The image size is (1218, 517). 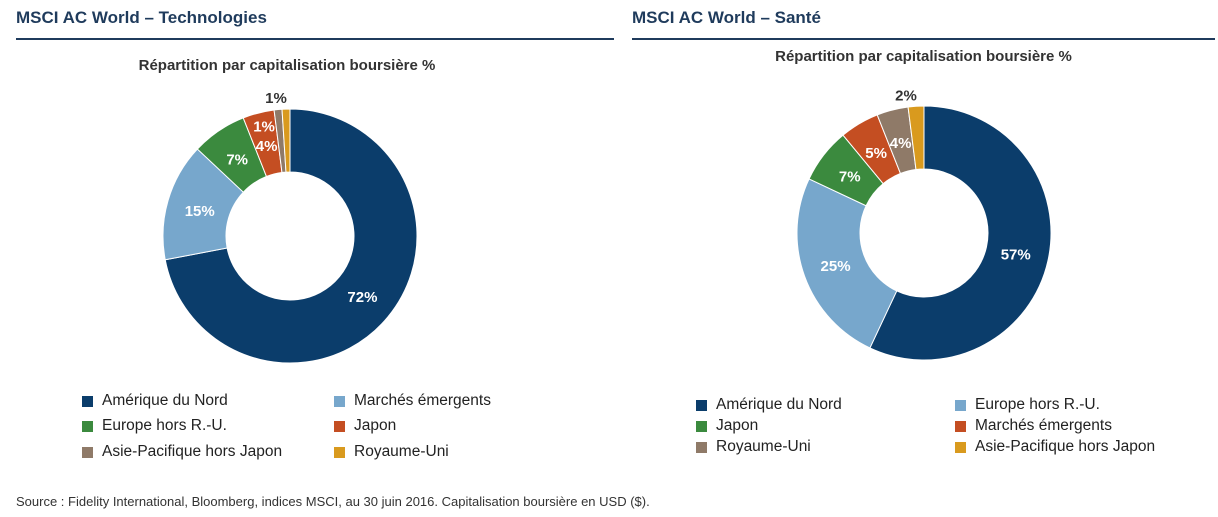 I want to click on slice-label-5: 2%, so click(x=906, y=95).